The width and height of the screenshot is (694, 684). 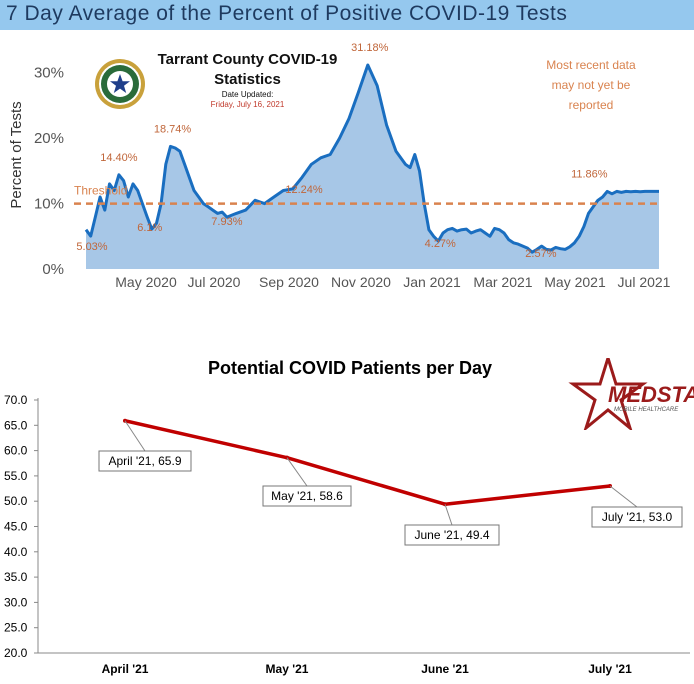 I want to click on callout-label: July '21, 53.0, so click(x=637, y=517).